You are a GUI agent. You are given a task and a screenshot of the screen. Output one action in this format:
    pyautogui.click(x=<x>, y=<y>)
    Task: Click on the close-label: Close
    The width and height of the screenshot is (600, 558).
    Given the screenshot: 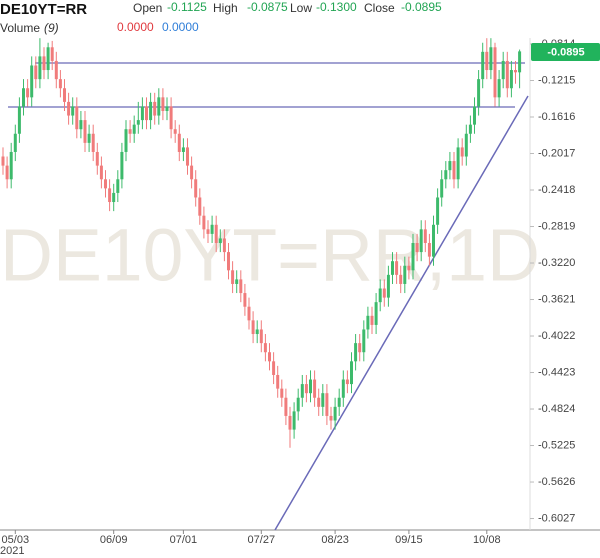 What is the action you would take?
    pyautogui.click(x=379, y=8)
    